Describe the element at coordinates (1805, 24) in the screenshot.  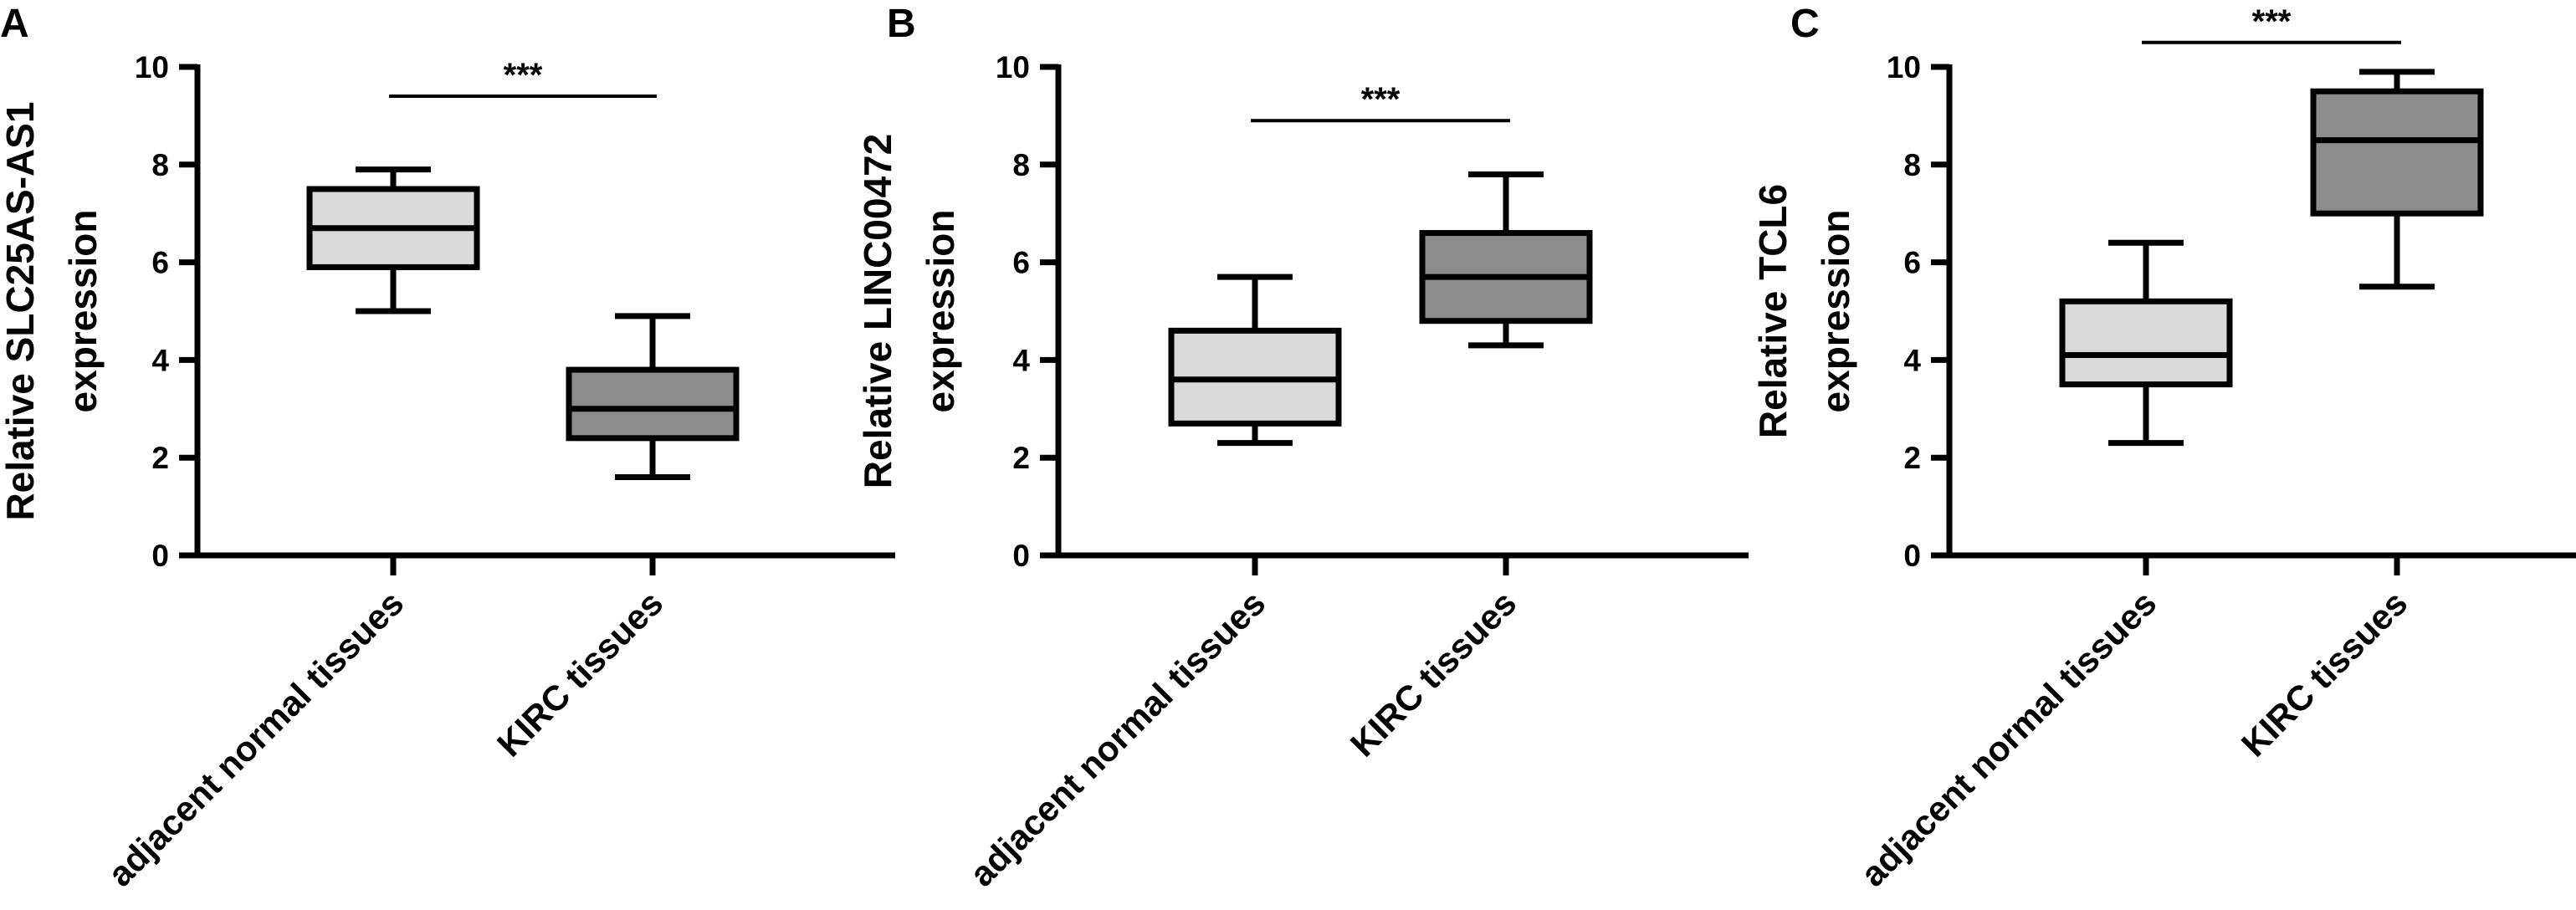
I see `panel-letter: C` at that location.